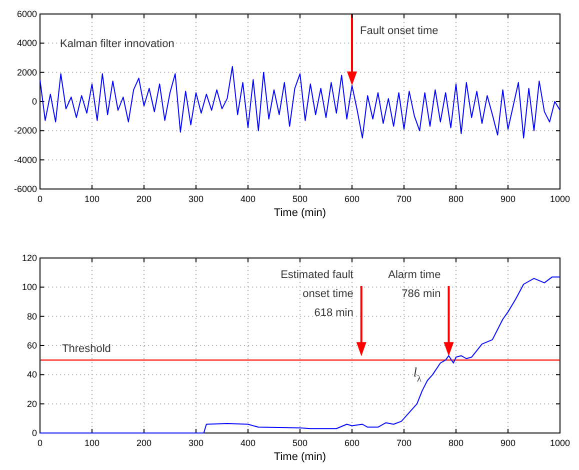 The height and width of the screenshot is (470, 579). Describe the element at coordinates (26, 43) in the screenshot. I see `y-tick-label: 4000` at that location.